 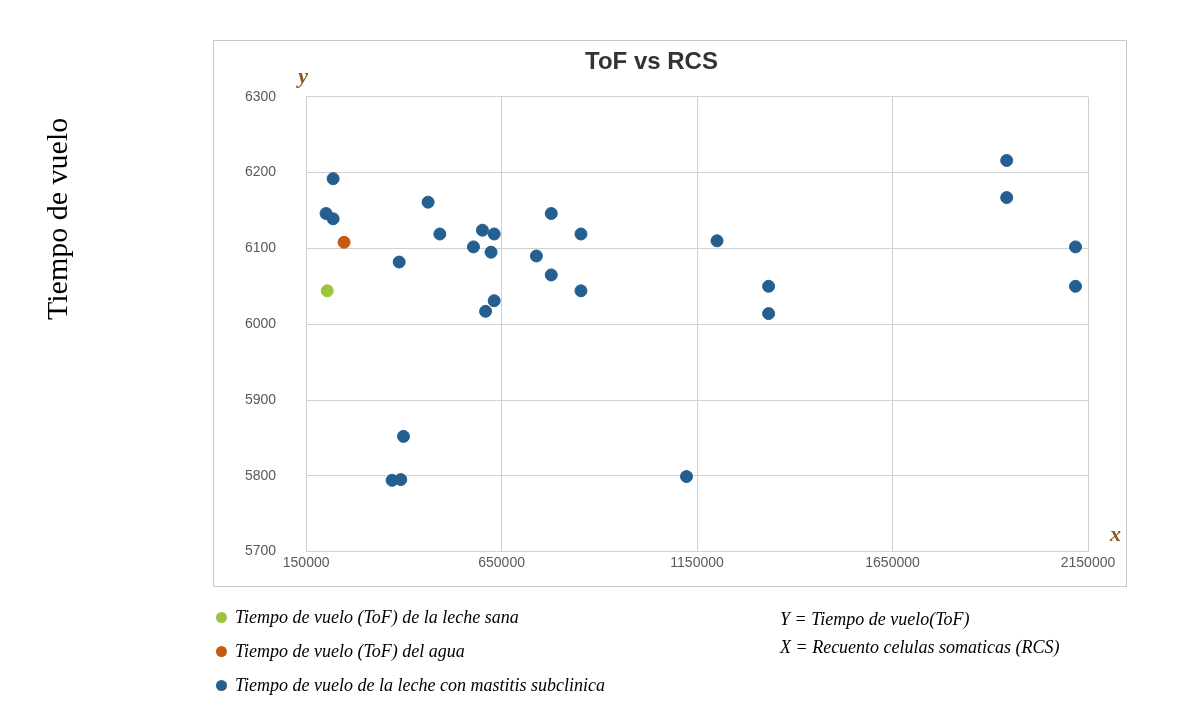 What do you see at coordinates (260, 550) in the screenshot?
I see `y-tick-label: 5700` at bounding box center [260, 550].